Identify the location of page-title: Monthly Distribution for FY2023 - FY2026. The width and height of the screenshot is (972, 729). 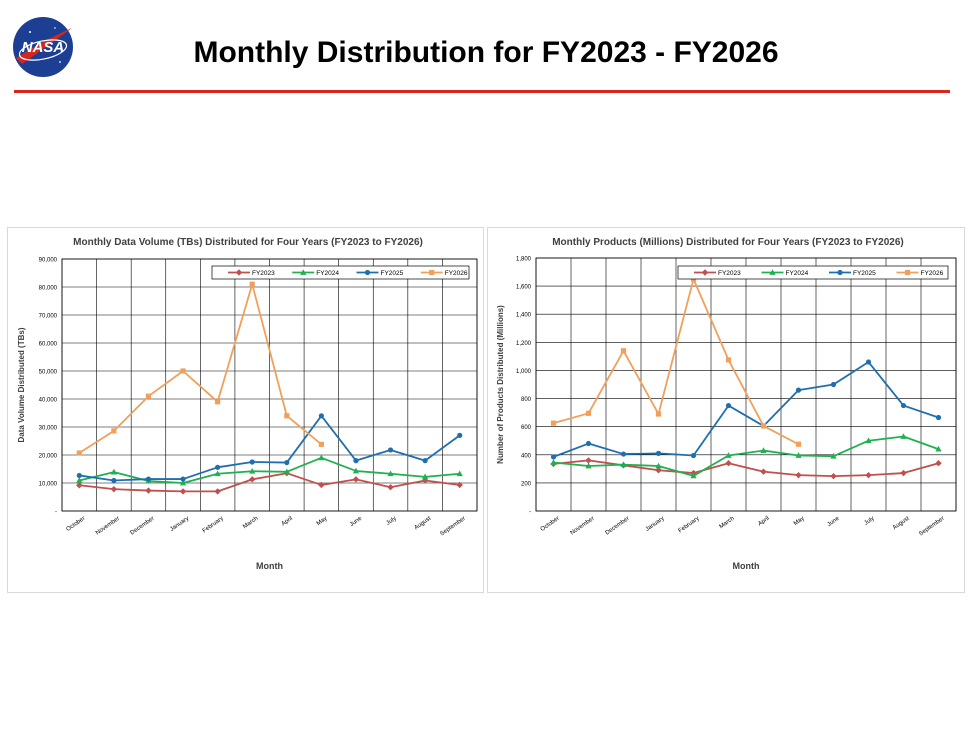
(486, 52).